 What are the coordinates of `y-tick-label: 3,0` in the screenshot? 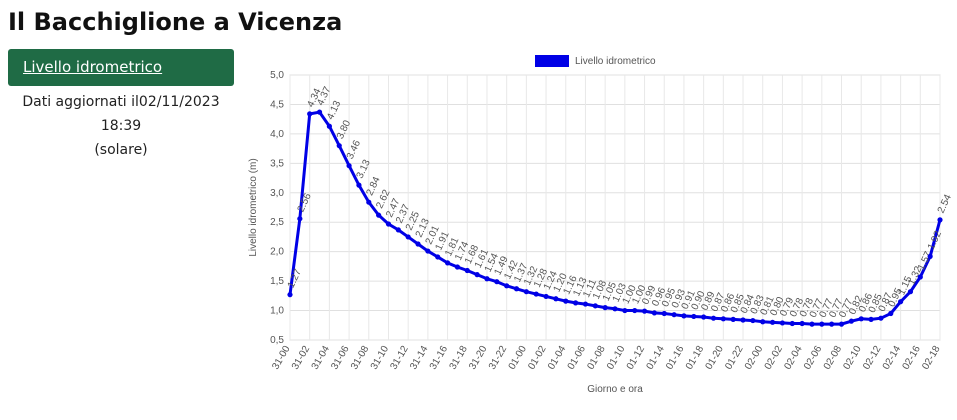 It's located at (277, 193).